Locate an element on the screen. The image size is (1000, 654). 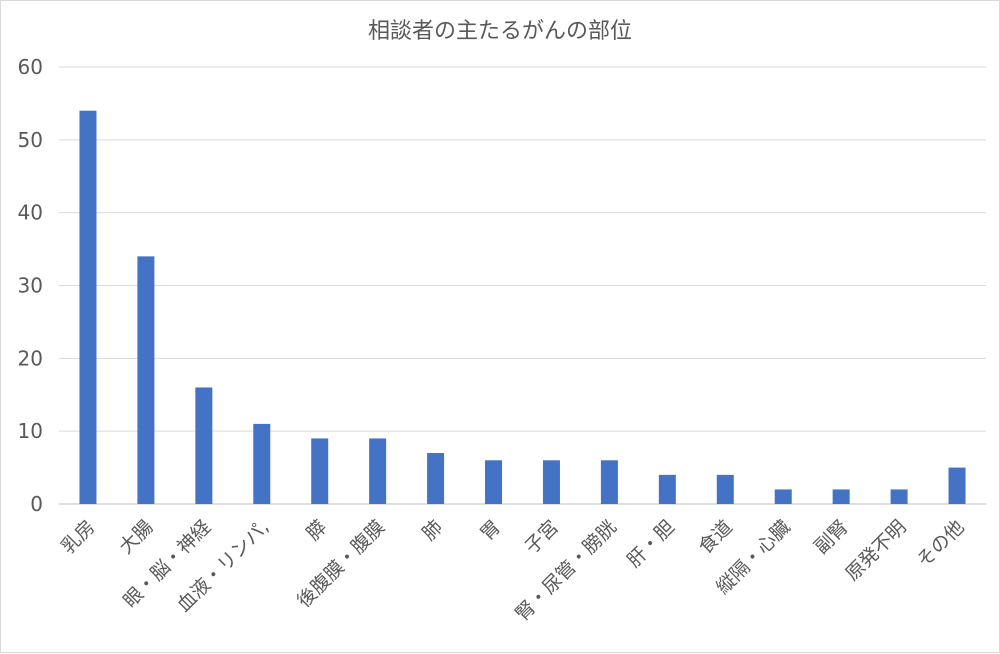
y-tick-label: 10 is located at coordinates (30, 431).